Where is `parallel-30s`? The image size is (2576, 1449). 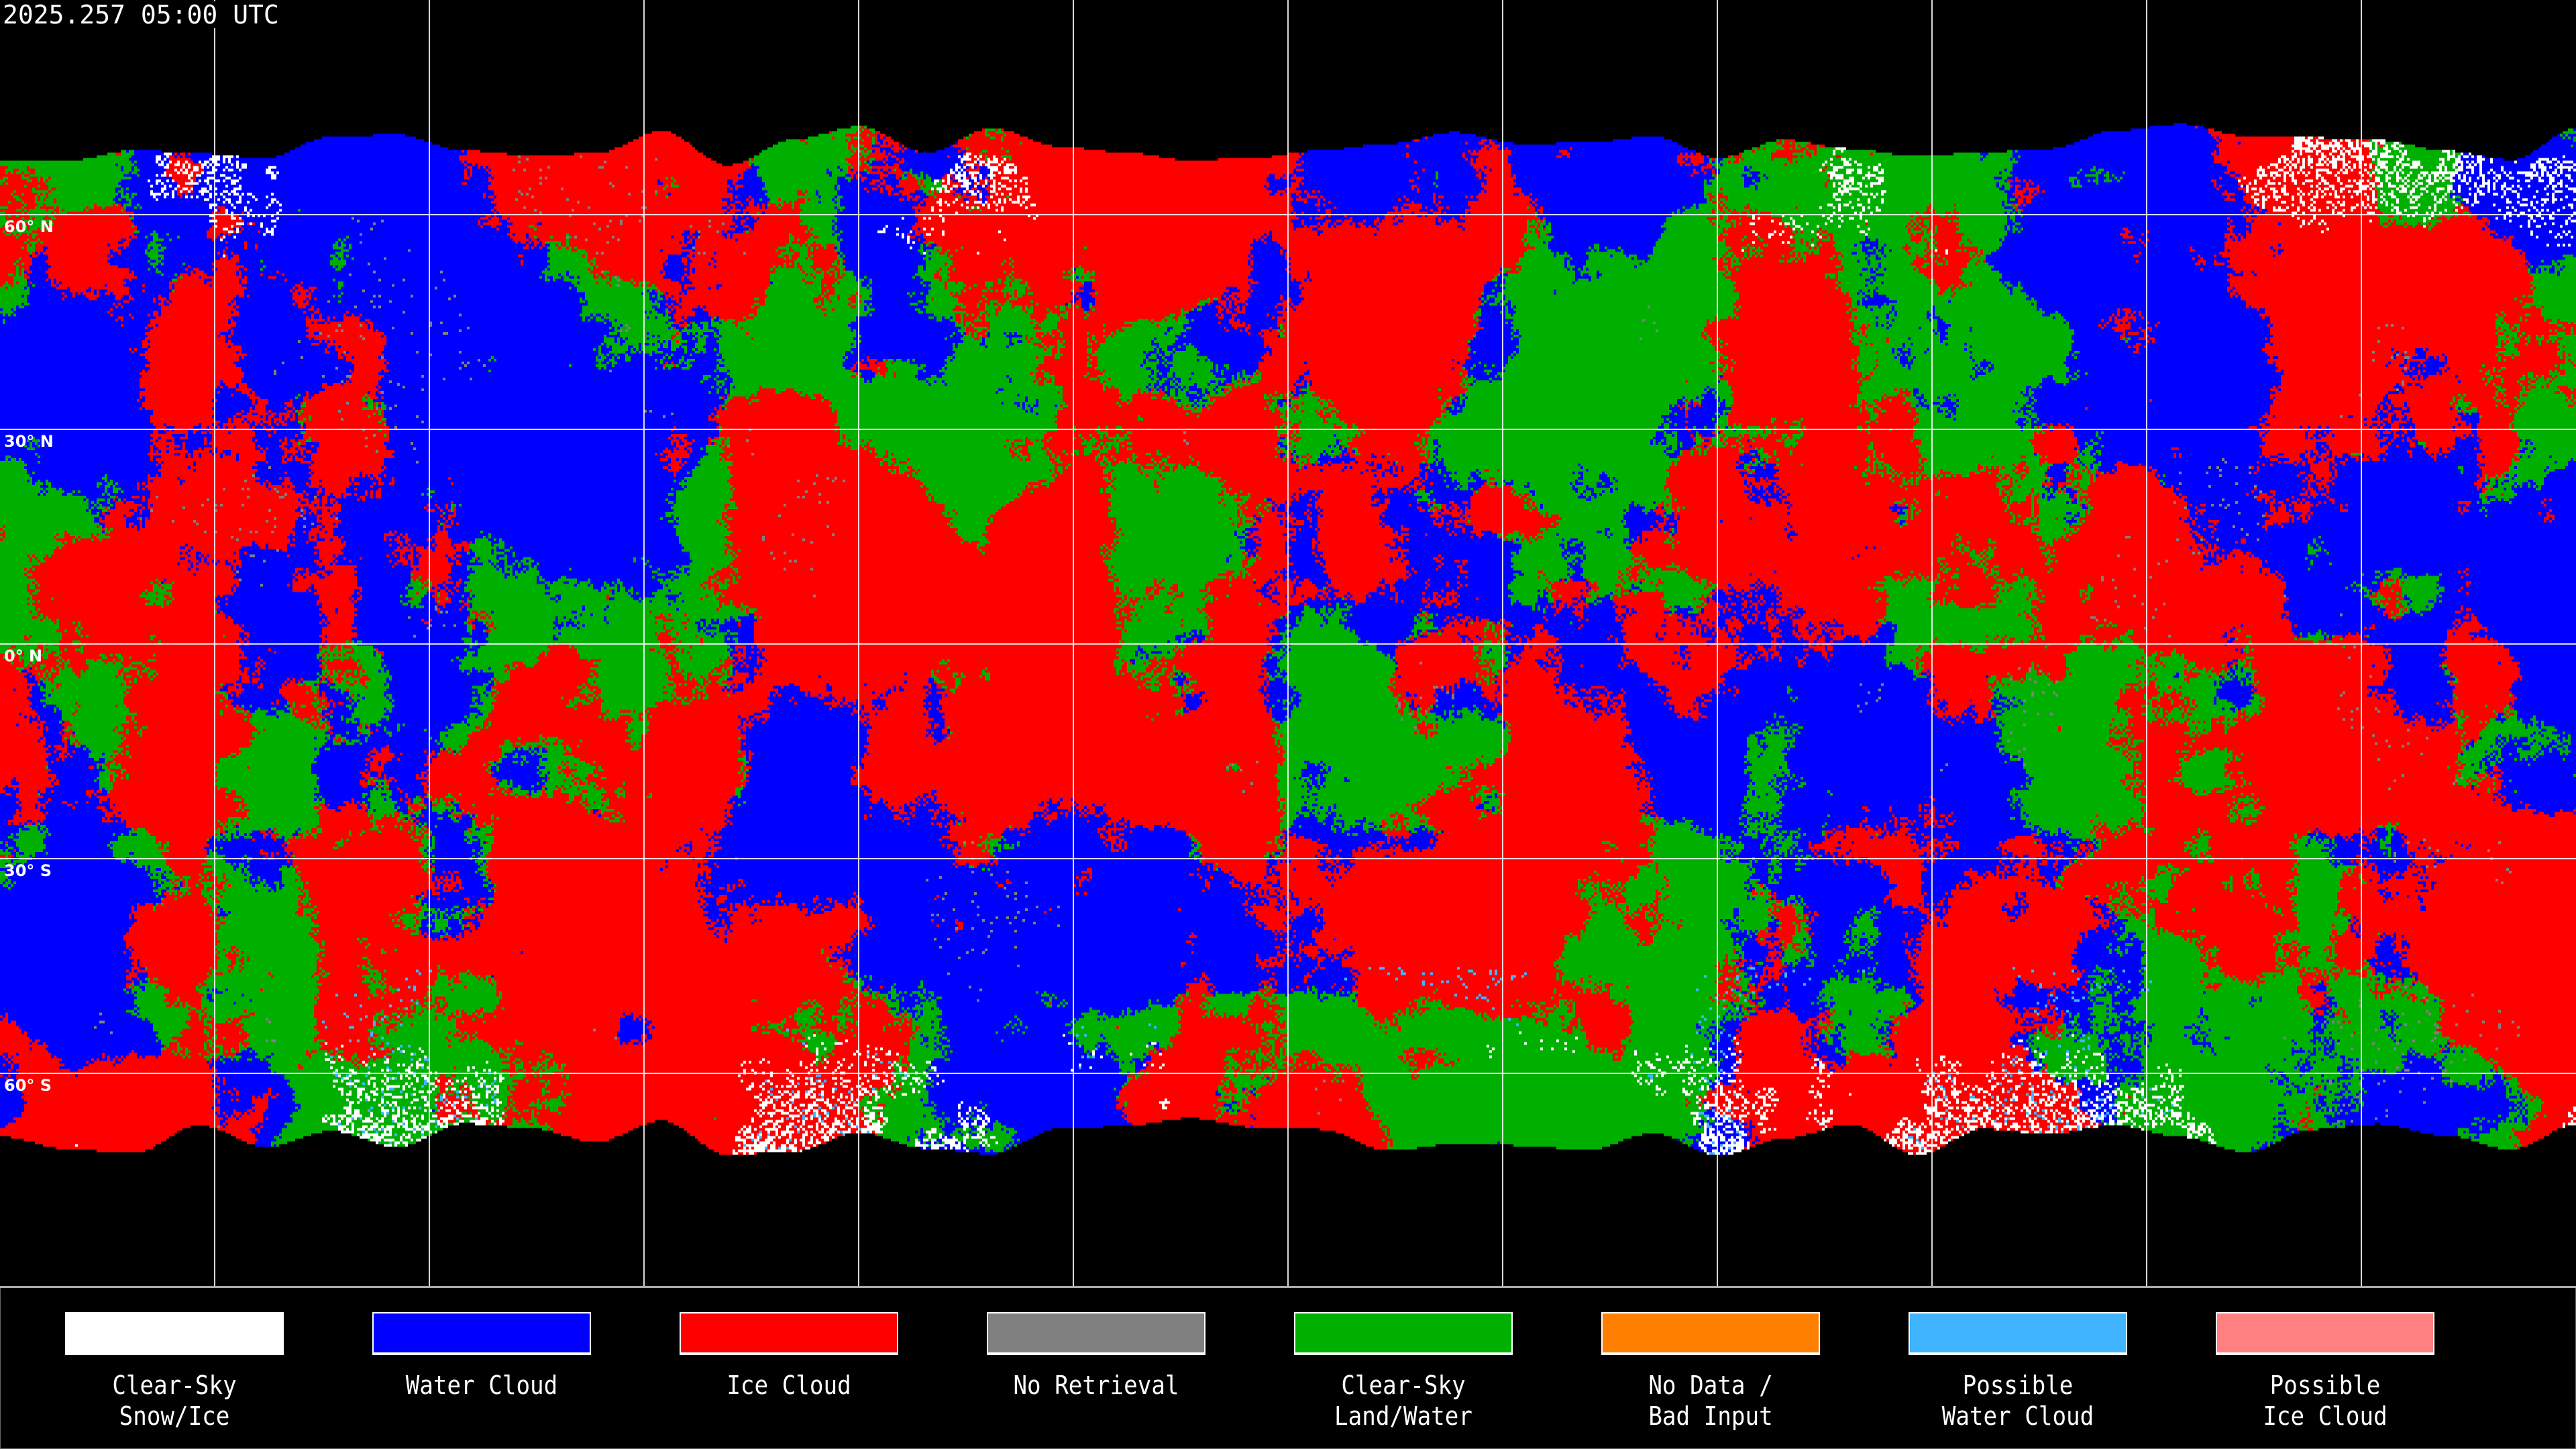 parallel-30s is located at coordinates (1288, 858).